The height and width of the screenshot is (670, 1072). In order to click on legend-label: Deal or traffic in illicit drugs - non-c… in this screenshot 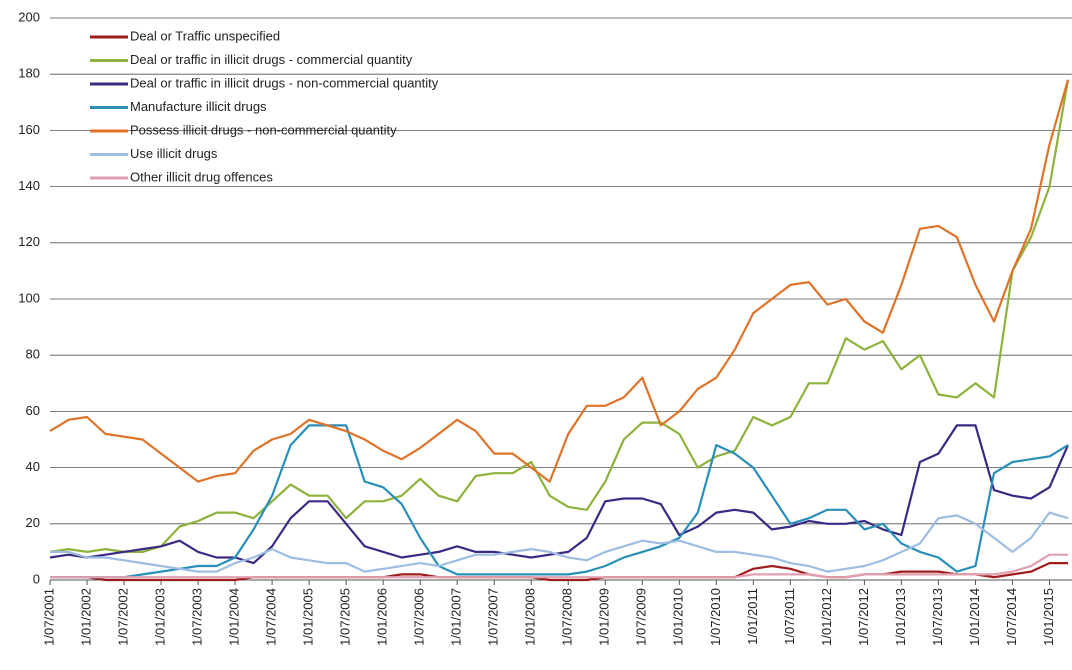, I will do `click(284, 82)`.